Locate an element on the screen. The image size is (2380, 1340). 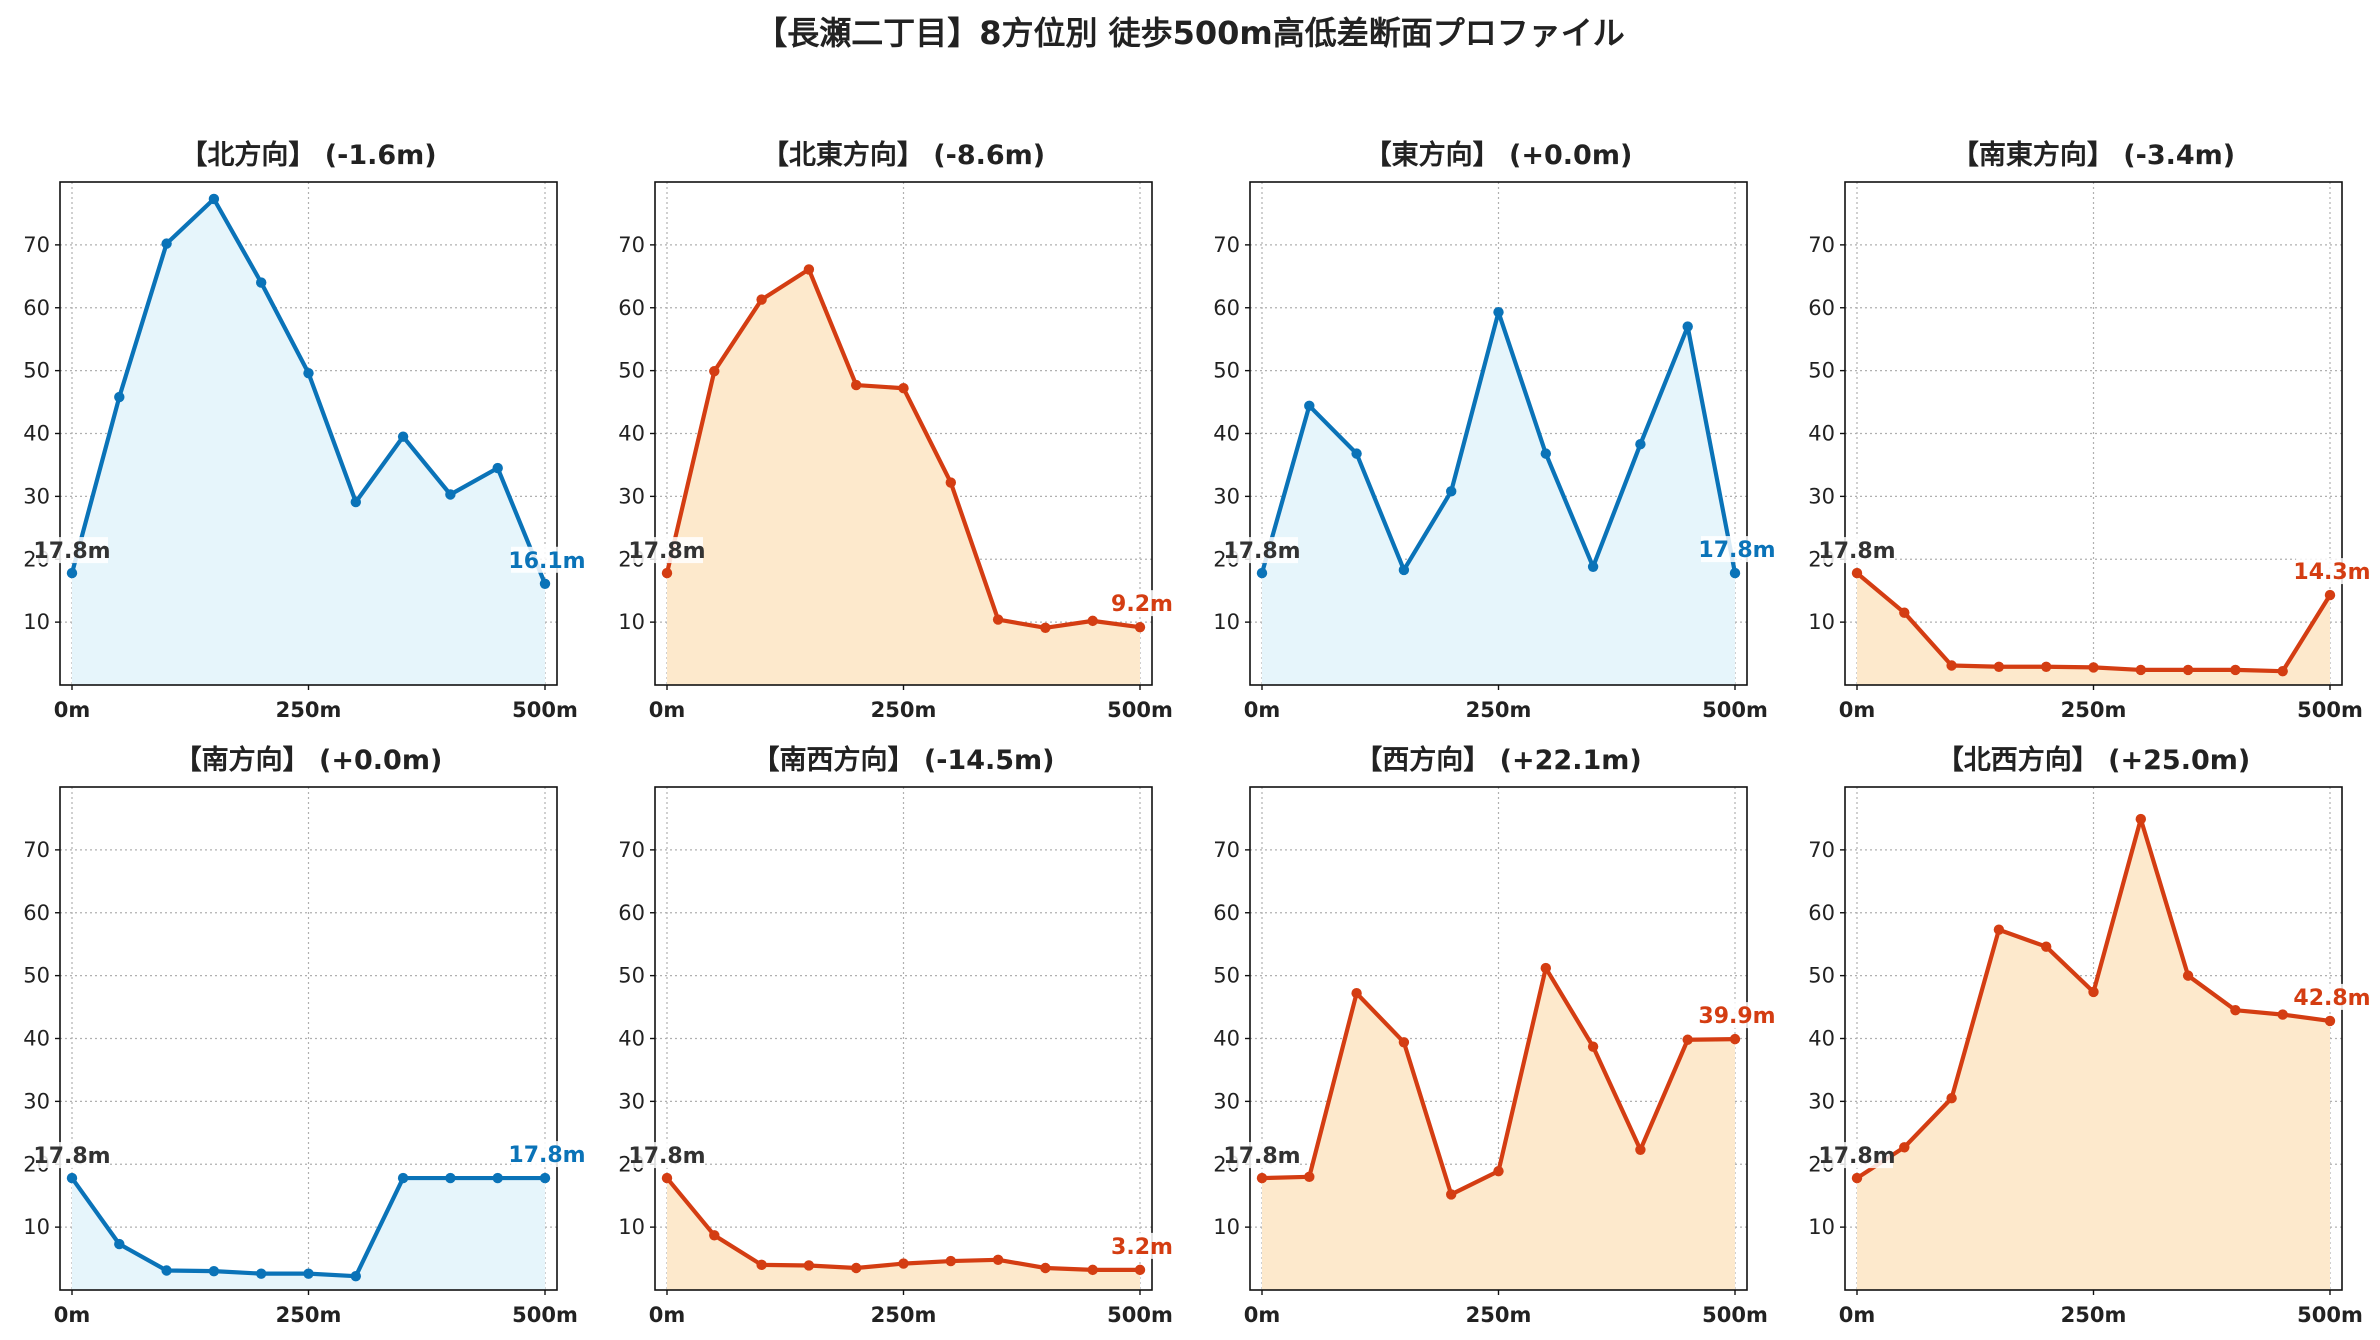
panel-title: 【北西方向】 (+25.0m) is located at coordinates (2093, 760).